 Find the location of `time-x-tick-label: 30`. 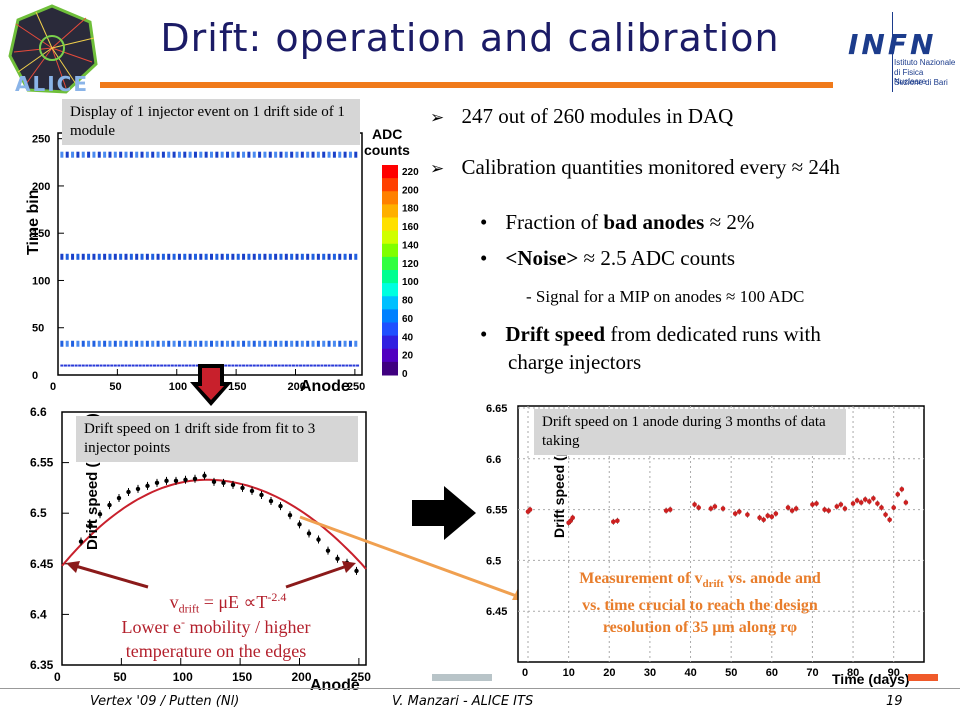

time-x-tick-label: 30 is located at coordinates (650, 673).